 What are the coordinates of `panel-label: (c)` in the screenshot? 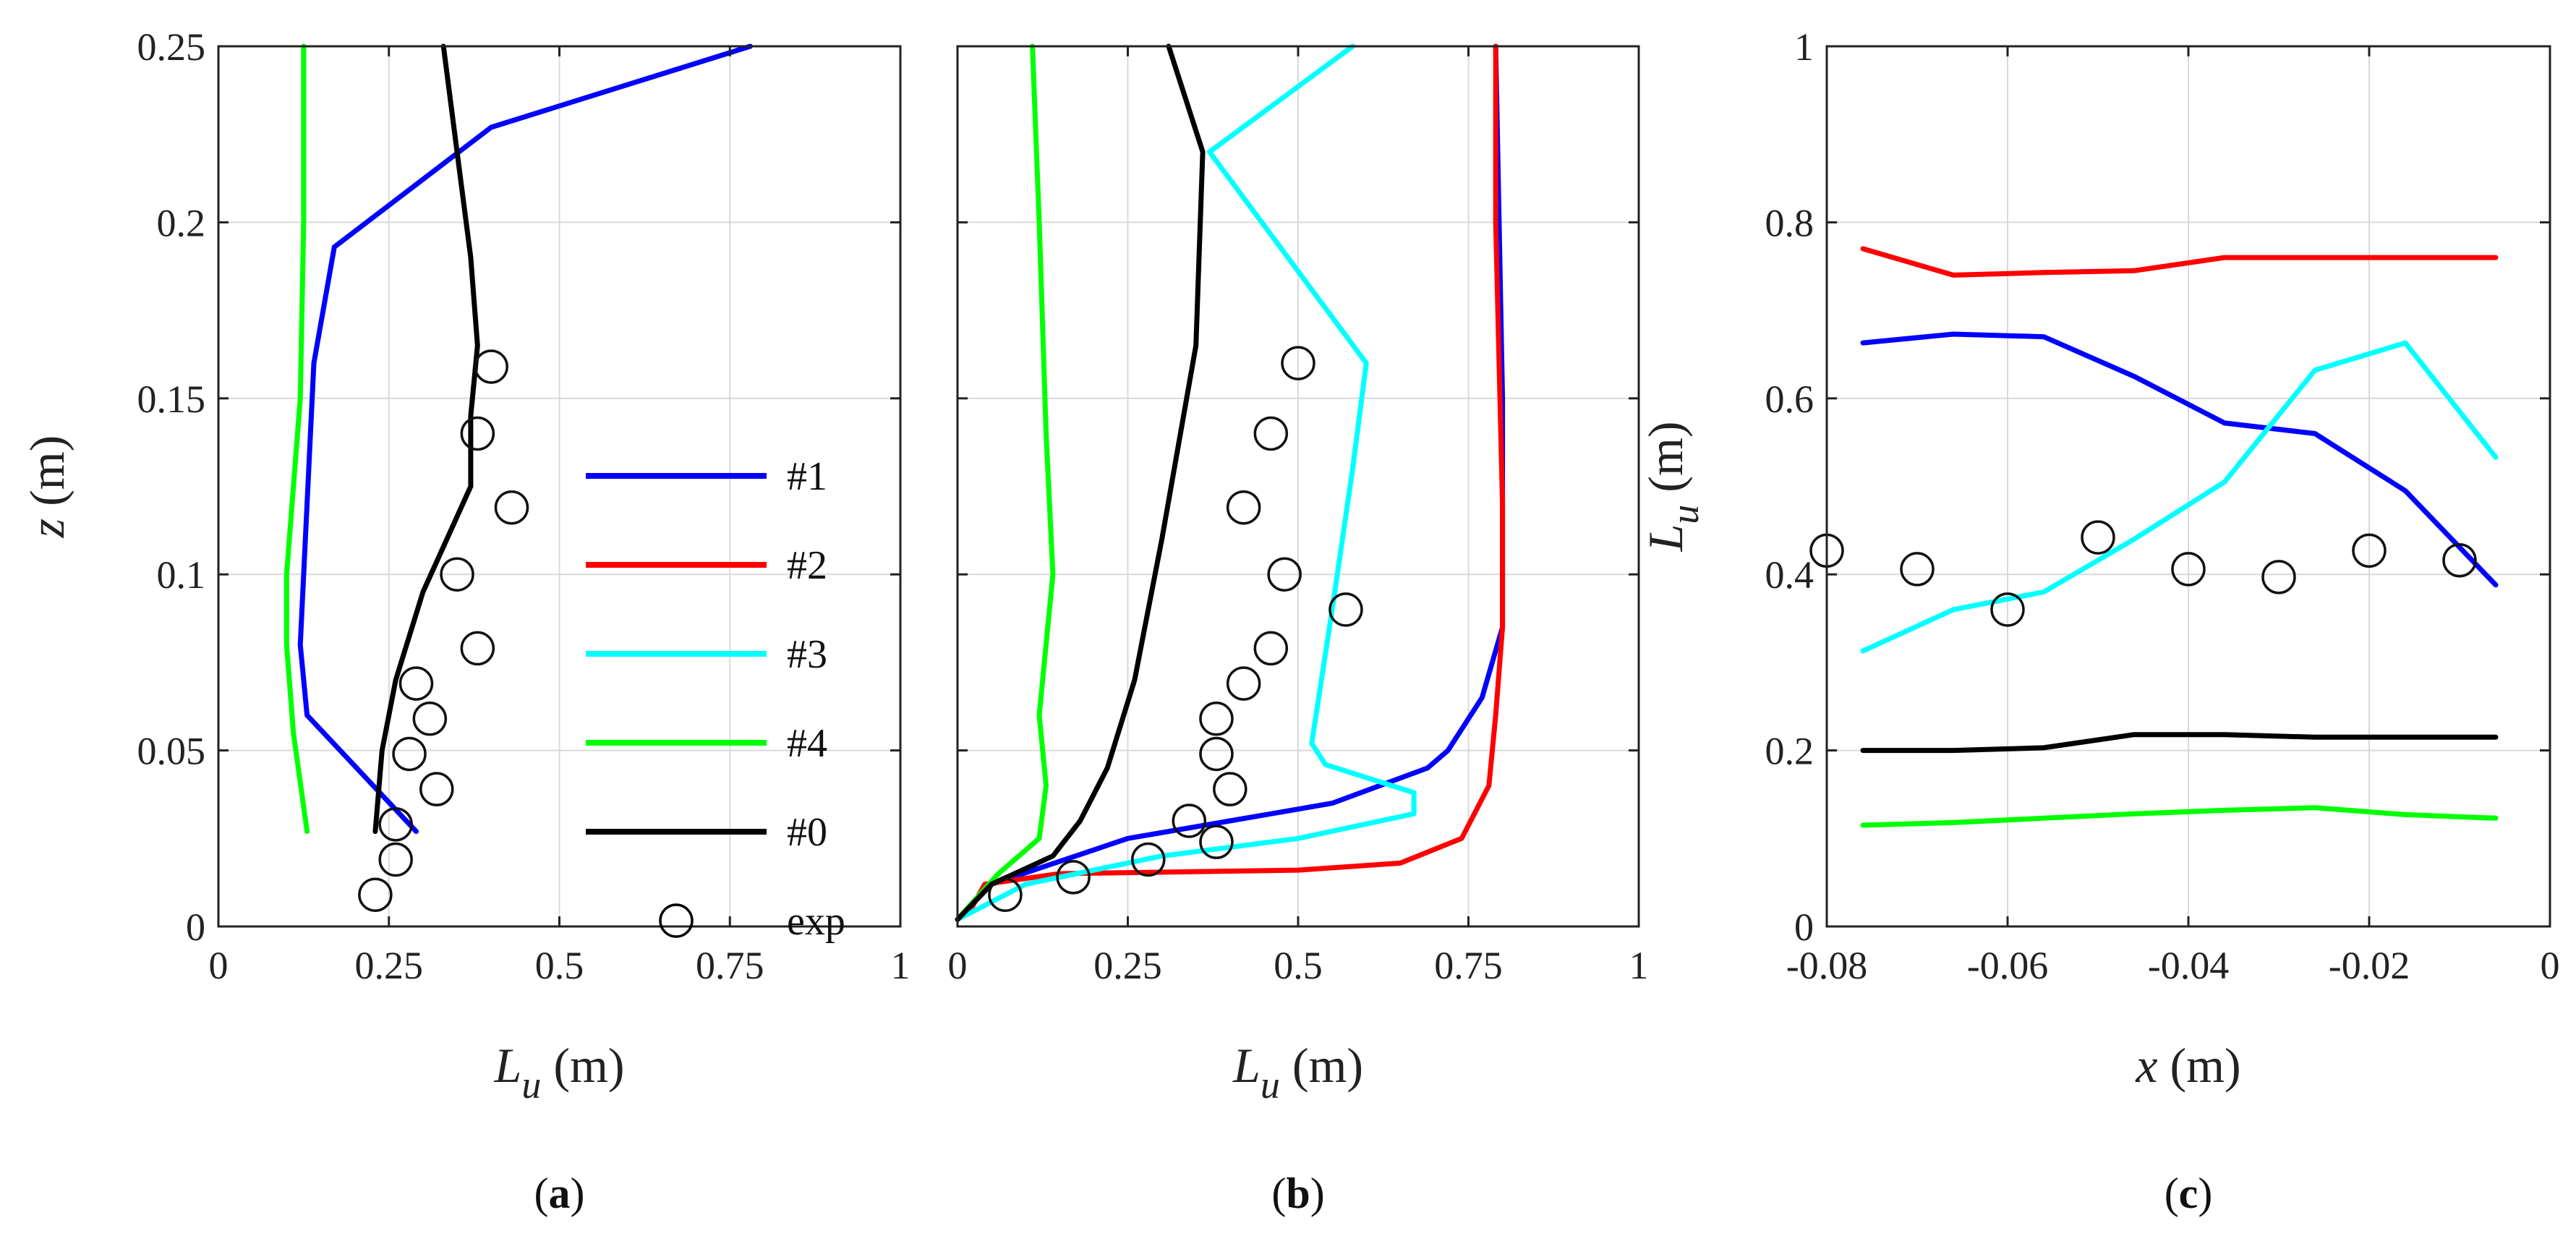 It's located at (2189, 1193).